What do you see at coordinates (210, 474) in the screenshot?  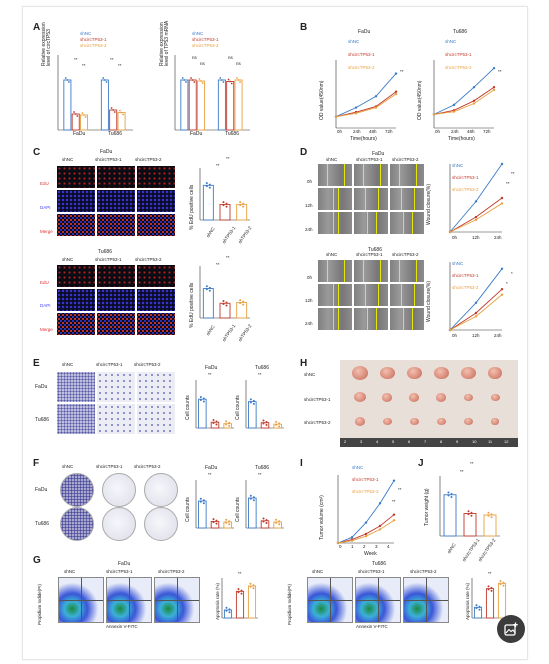 I see `f-sig-1: **` at bounding box center [210, 474].